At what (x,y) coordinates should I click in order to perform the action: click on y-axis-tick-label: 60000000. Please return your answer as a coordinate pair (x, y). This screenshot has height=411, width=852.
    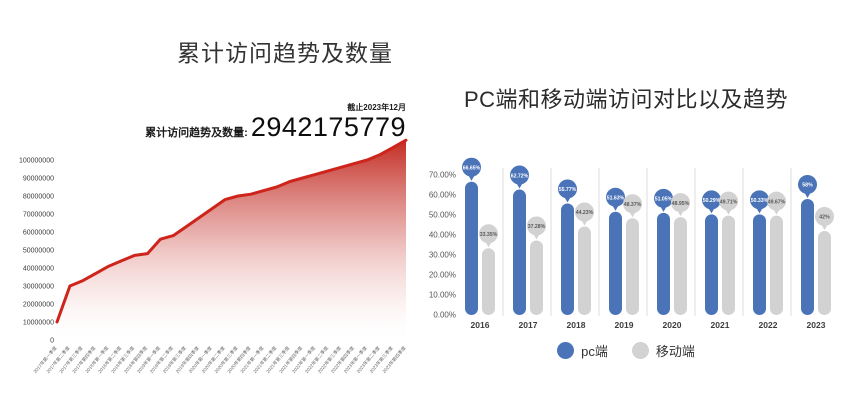
    Looking at the image, I should click on (38, 233).